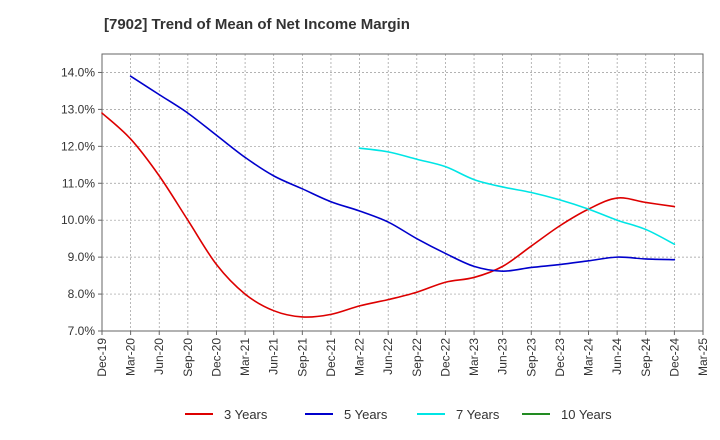 Image resolution: width=720 pixels, height=440 pixels. I want to click on y-tick-label: 10.0%, so click(78, 220).